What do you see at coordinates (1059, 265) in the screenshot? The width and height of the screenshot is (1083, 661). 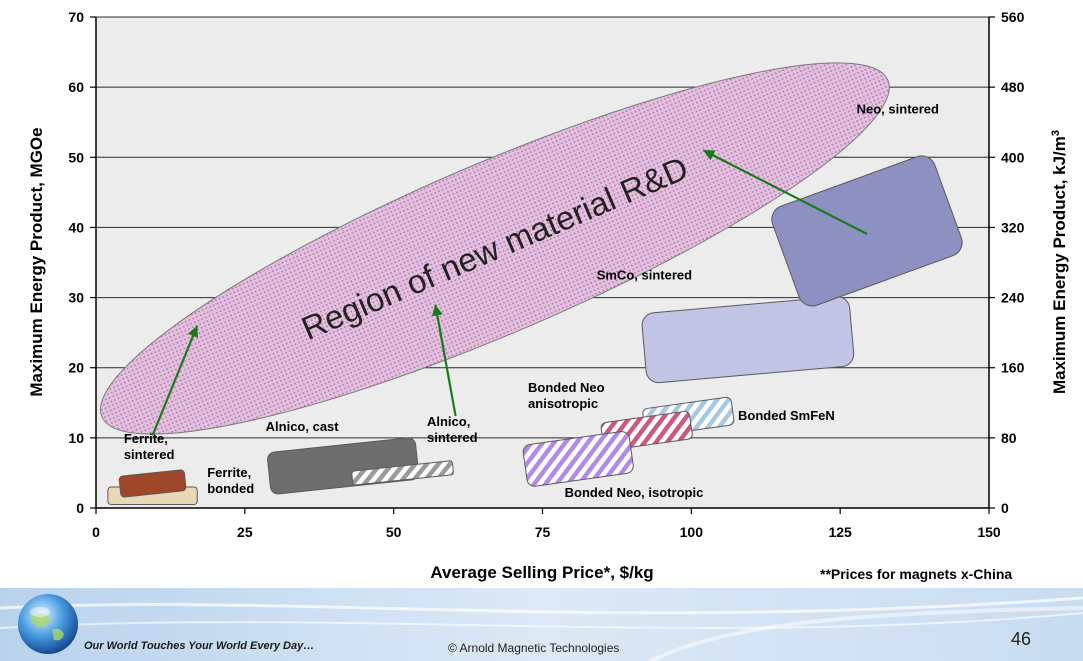 I see `y2-axis-title-text: Maximum Energy Product, kJ/m` at bounding box center [1059, 265].